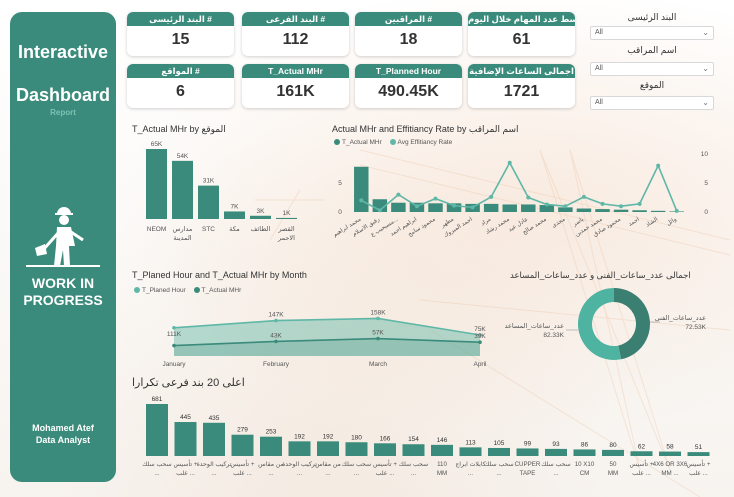 The height and width of the screenshot is (497, 734). Describe the element at coordinates (652, 103) in the screenshot. I see `slicer-site-dropdown: All ⌄` at that location.